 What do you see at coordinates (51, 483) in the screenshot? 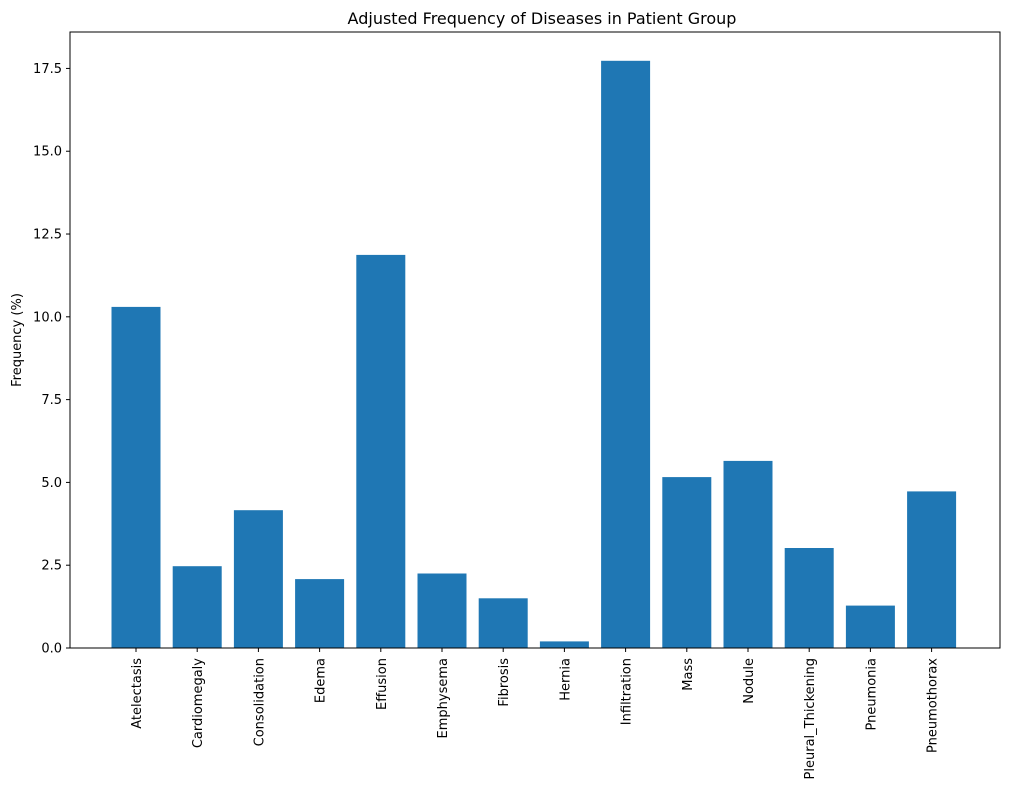
I see `y-tick-label: 5.0` at bounding box center [51, 483].